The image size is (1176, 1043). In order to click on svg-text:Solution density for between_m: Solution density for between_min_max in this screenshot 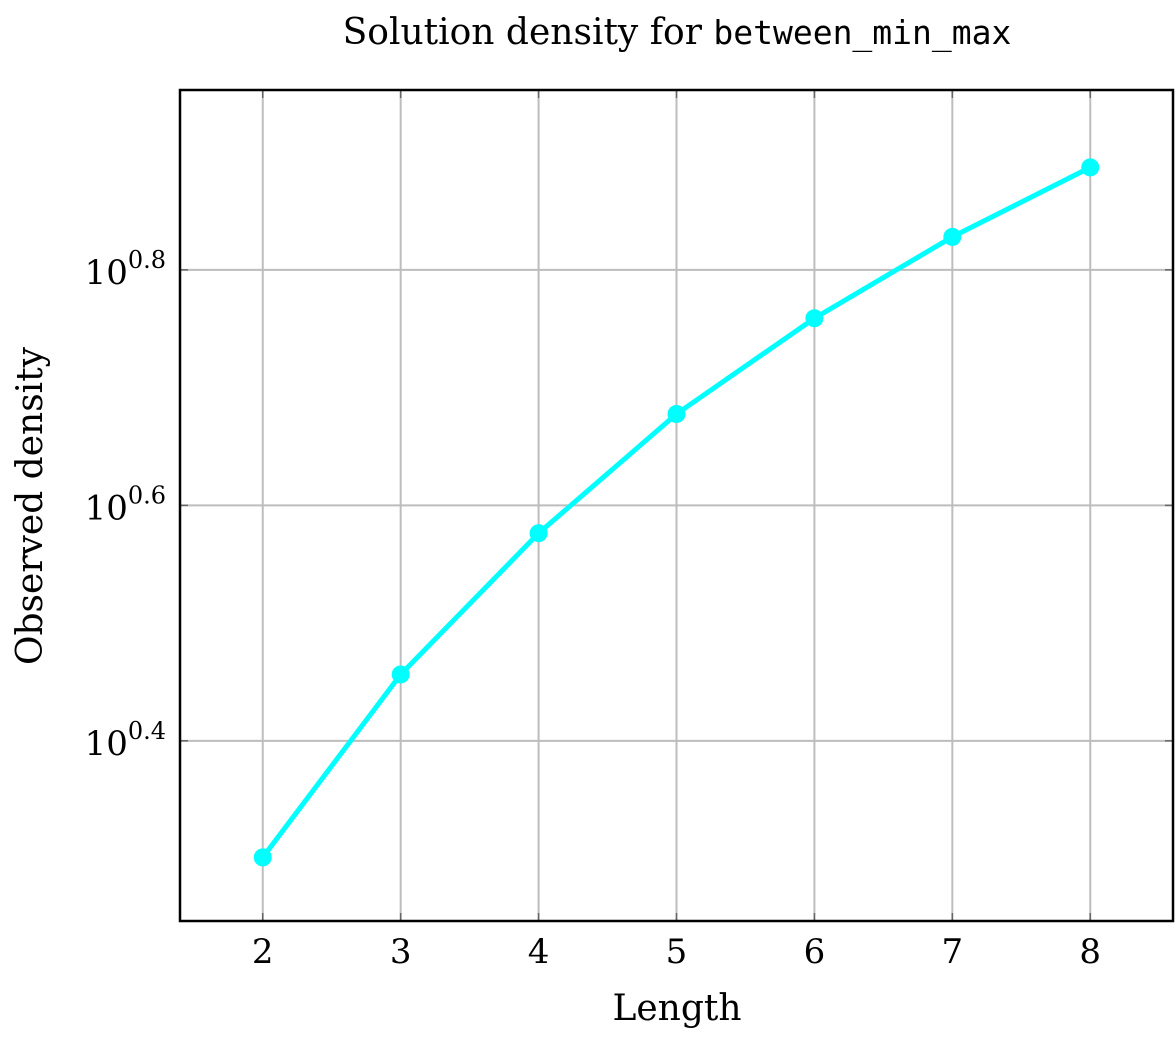, I will do `click(677, 32)`.